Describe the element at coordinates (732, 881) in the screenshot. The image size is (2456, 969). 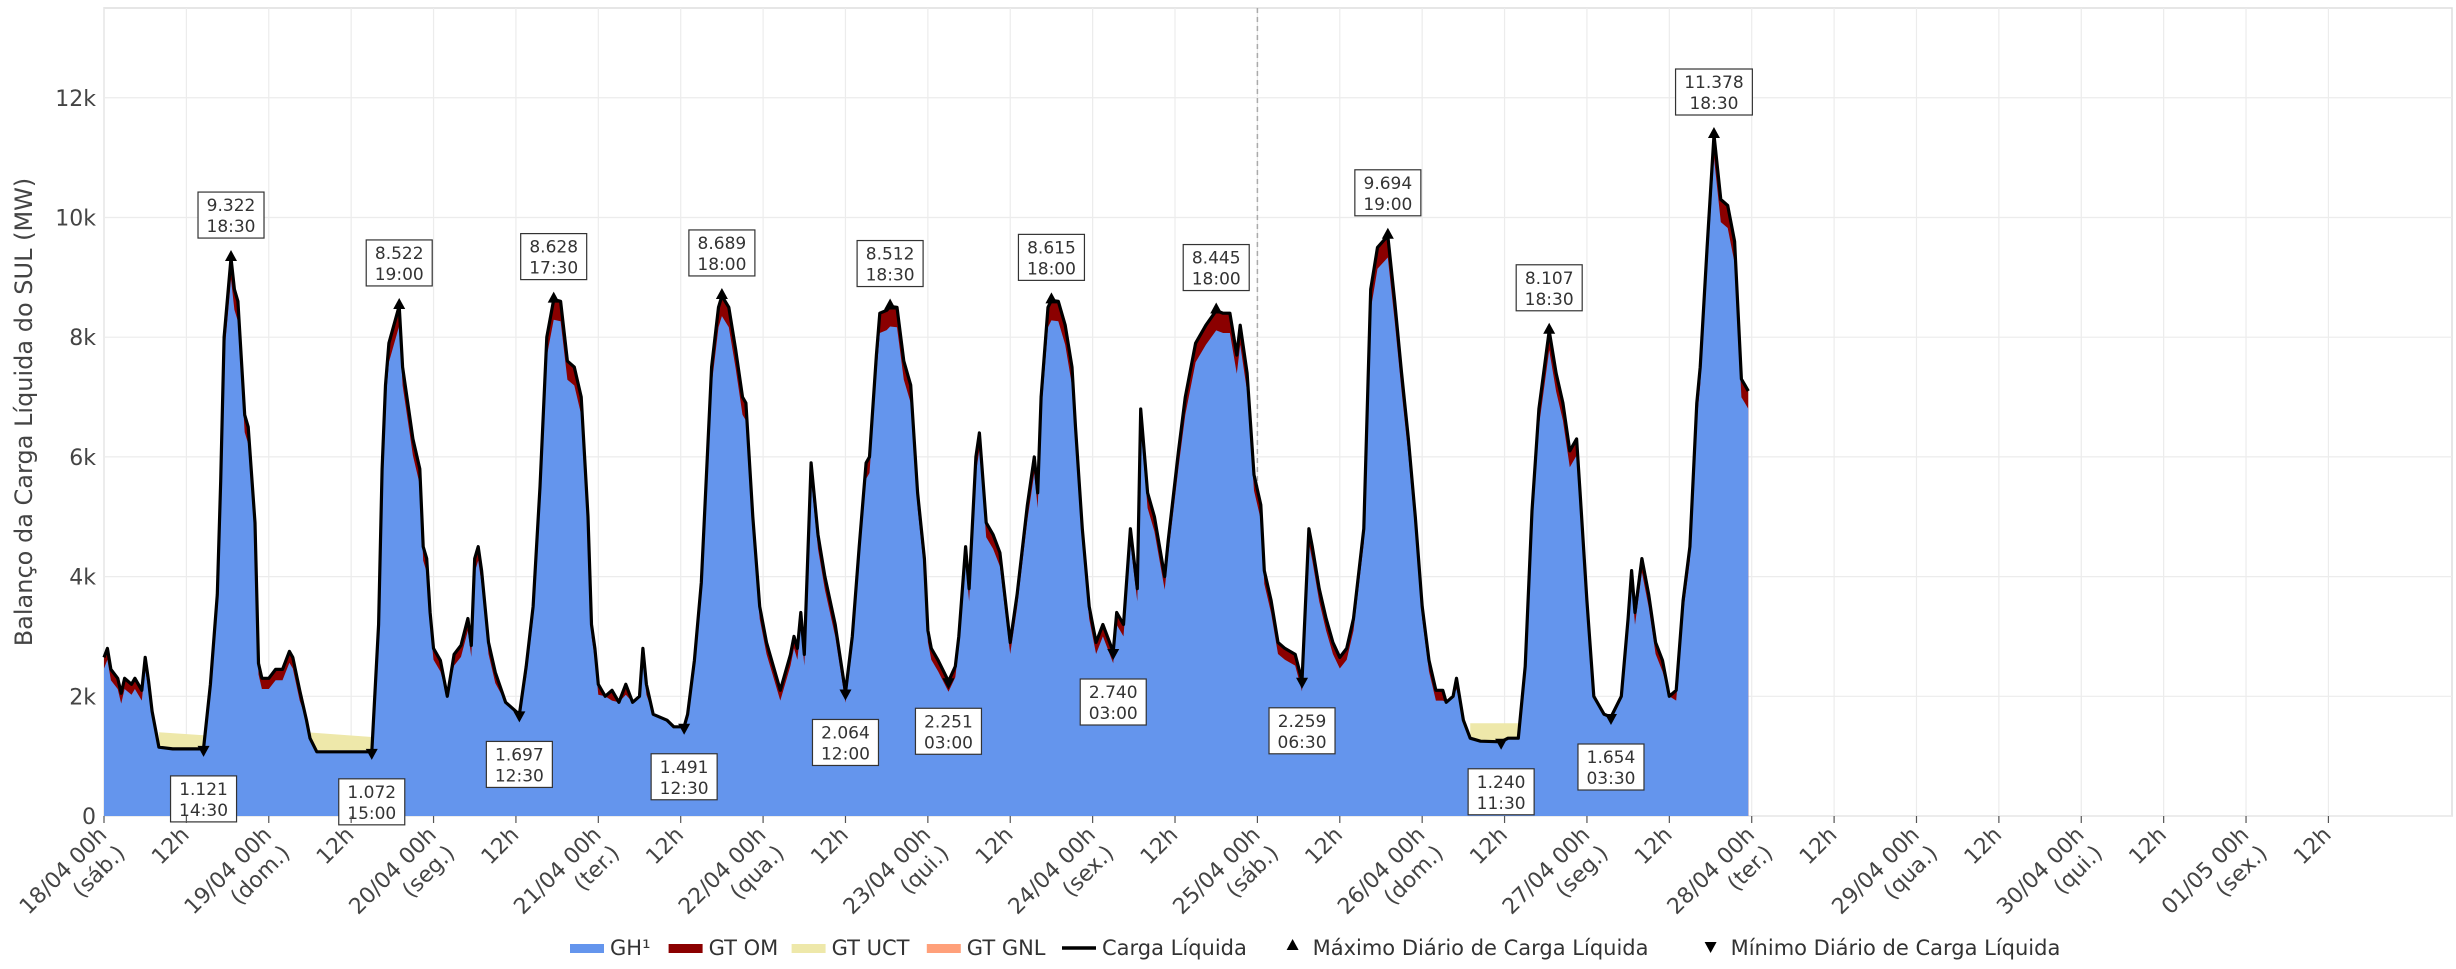
I see `x-tick-label: 22/04 00h(qua.)` at that location.